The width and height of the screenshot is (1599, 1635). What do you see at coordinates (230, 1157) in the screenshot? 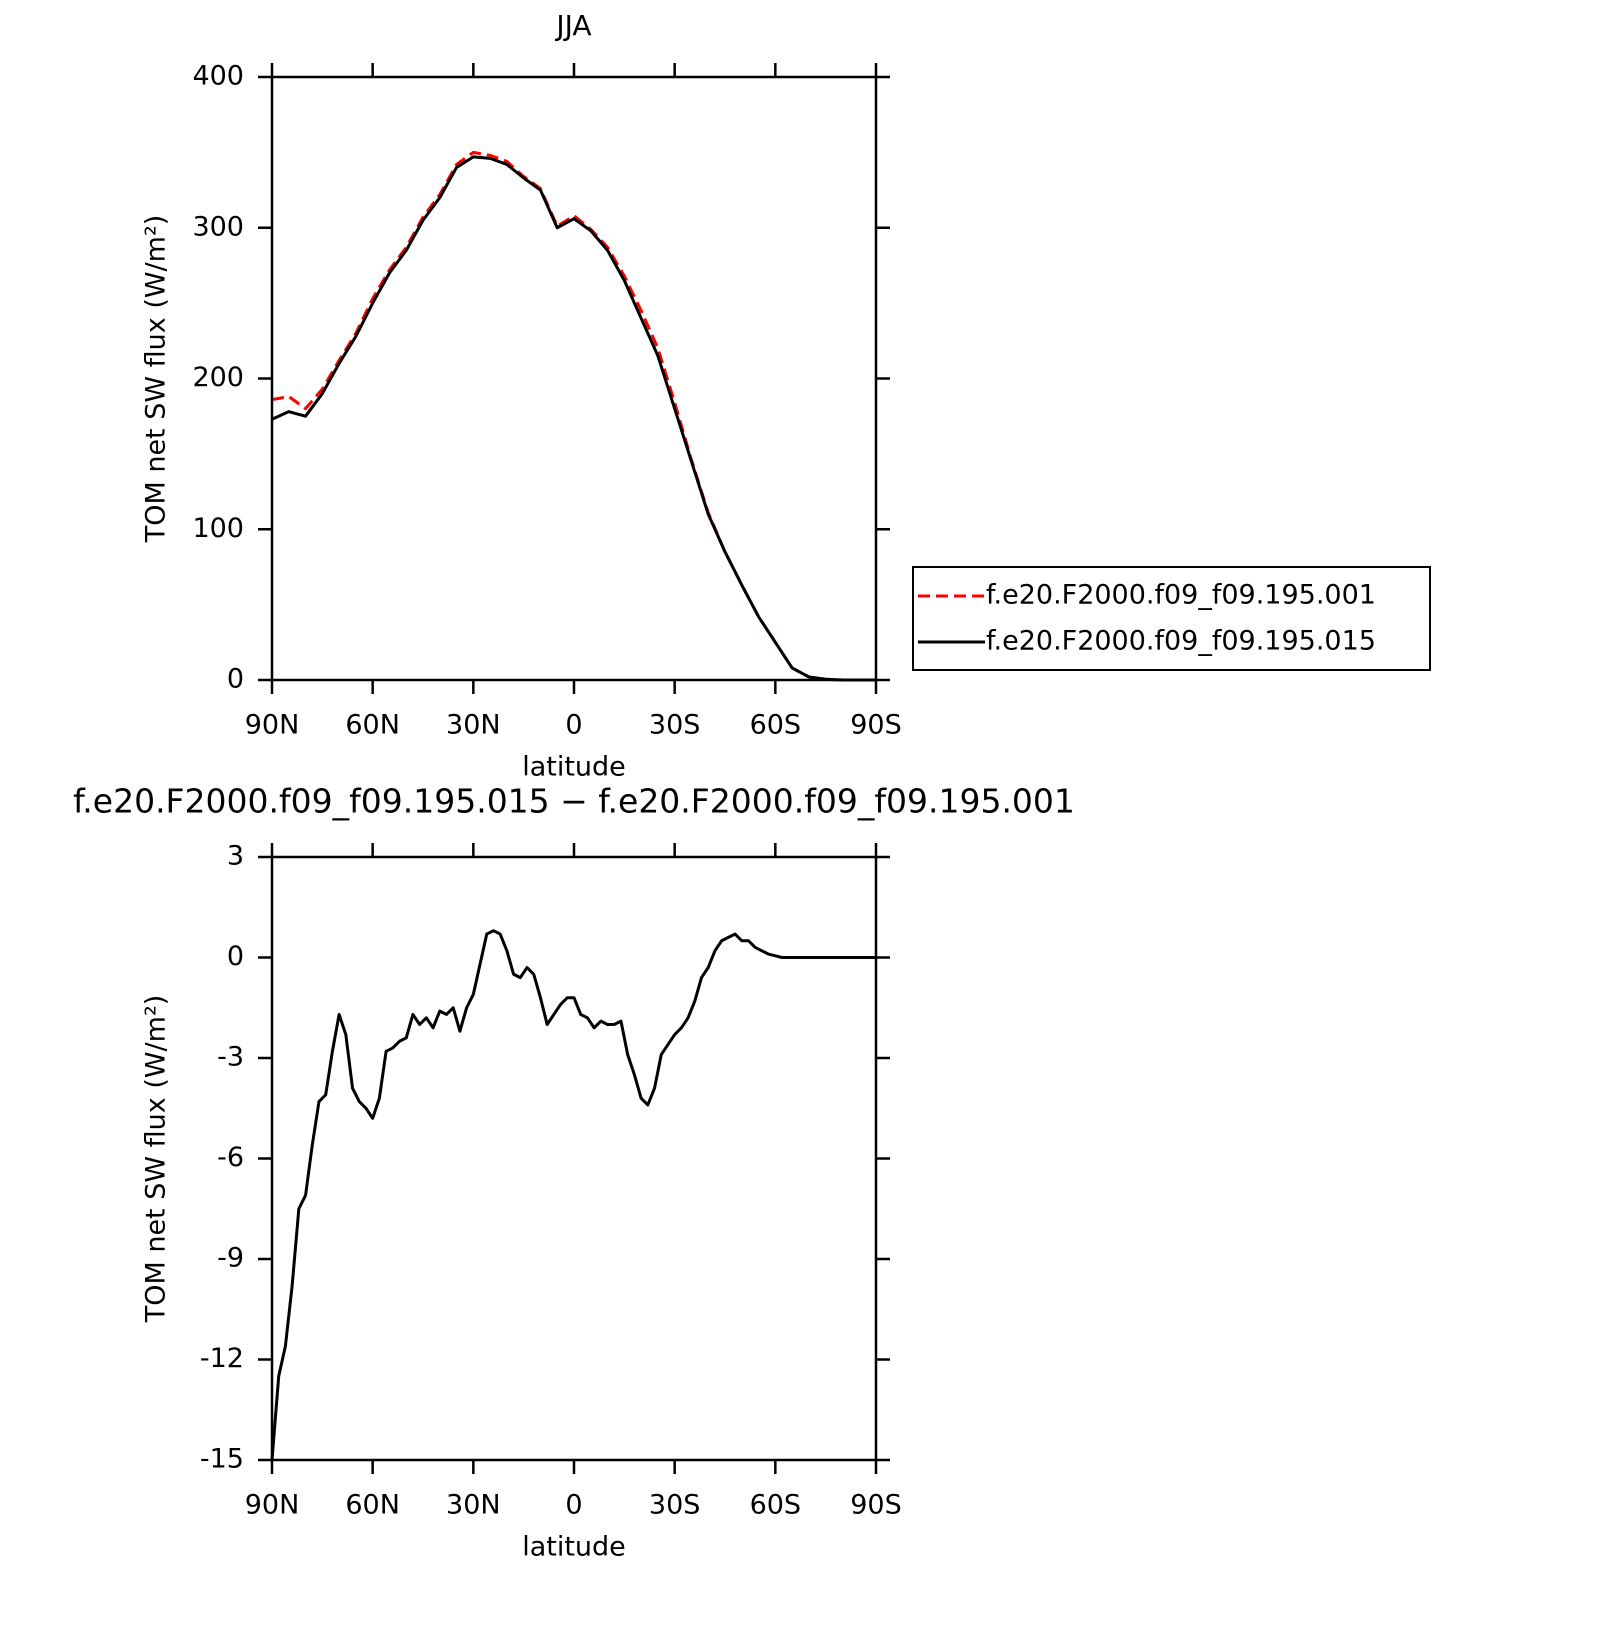
I see `y-tick-label: -6` at bounding box center [230, 1157].